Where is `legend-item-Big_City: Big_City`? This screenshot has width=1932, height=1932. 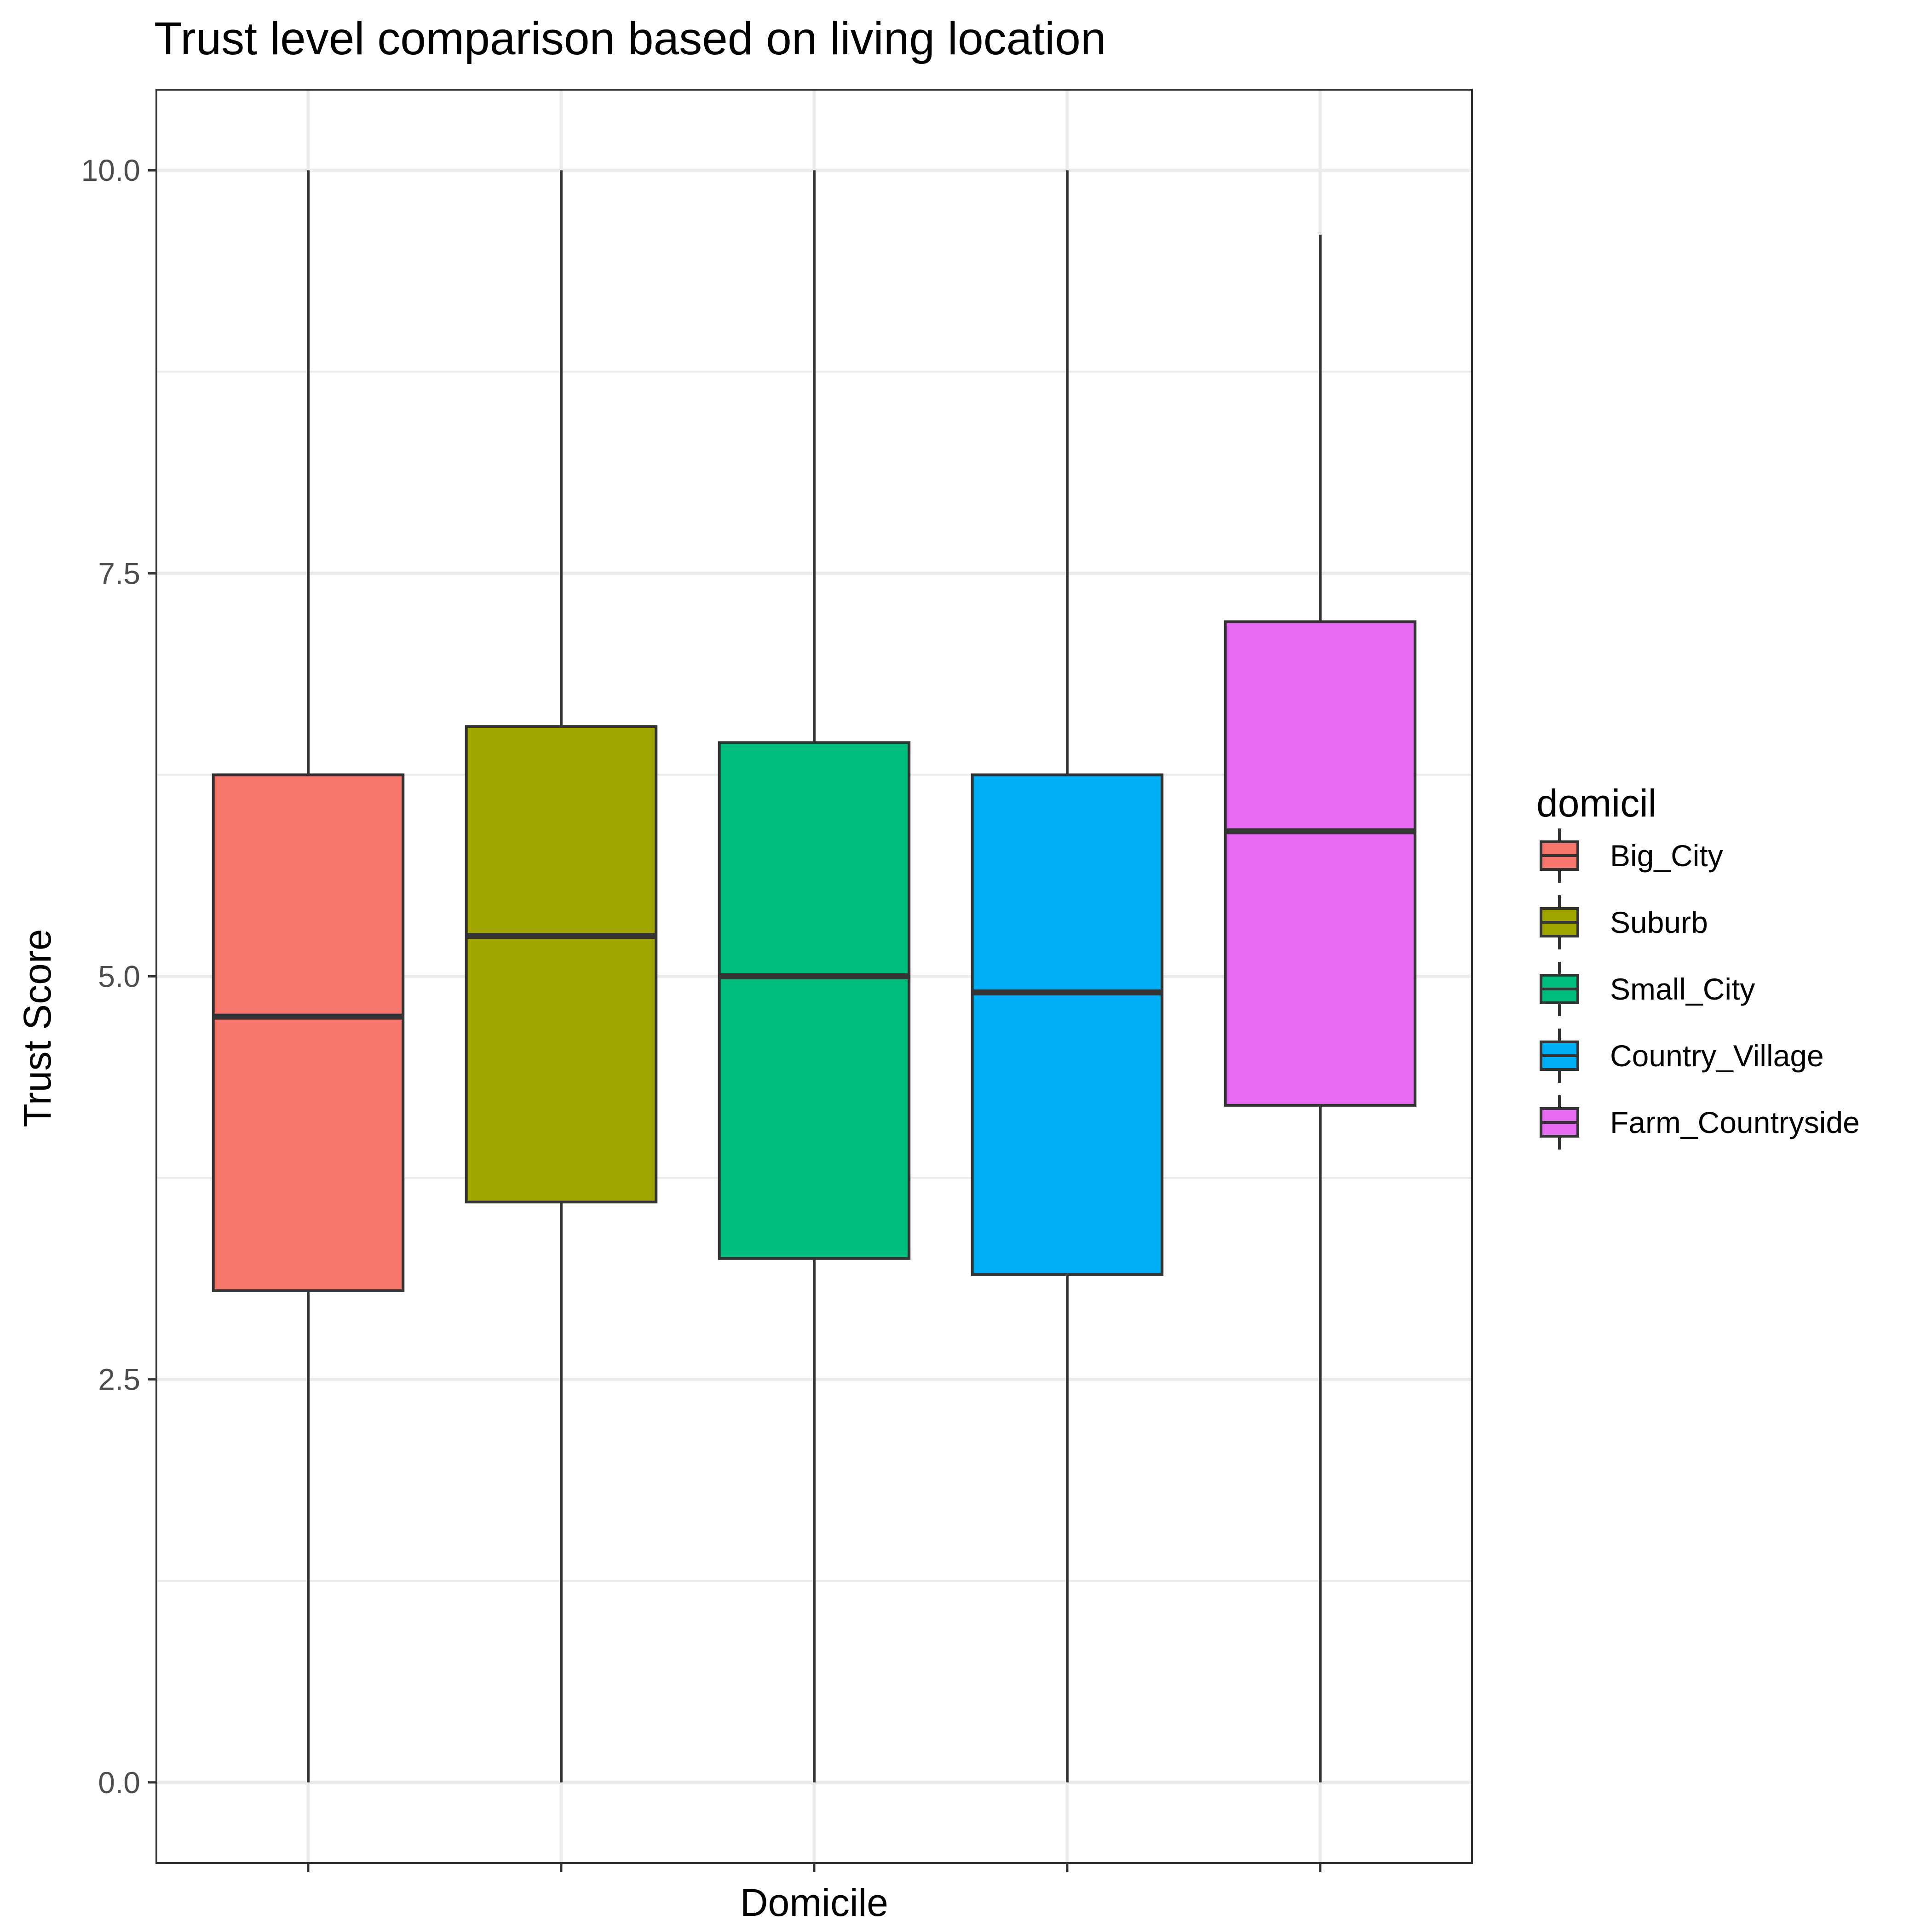
legend-item-Big_City: Big_City is located at coordinates (1631, 855).